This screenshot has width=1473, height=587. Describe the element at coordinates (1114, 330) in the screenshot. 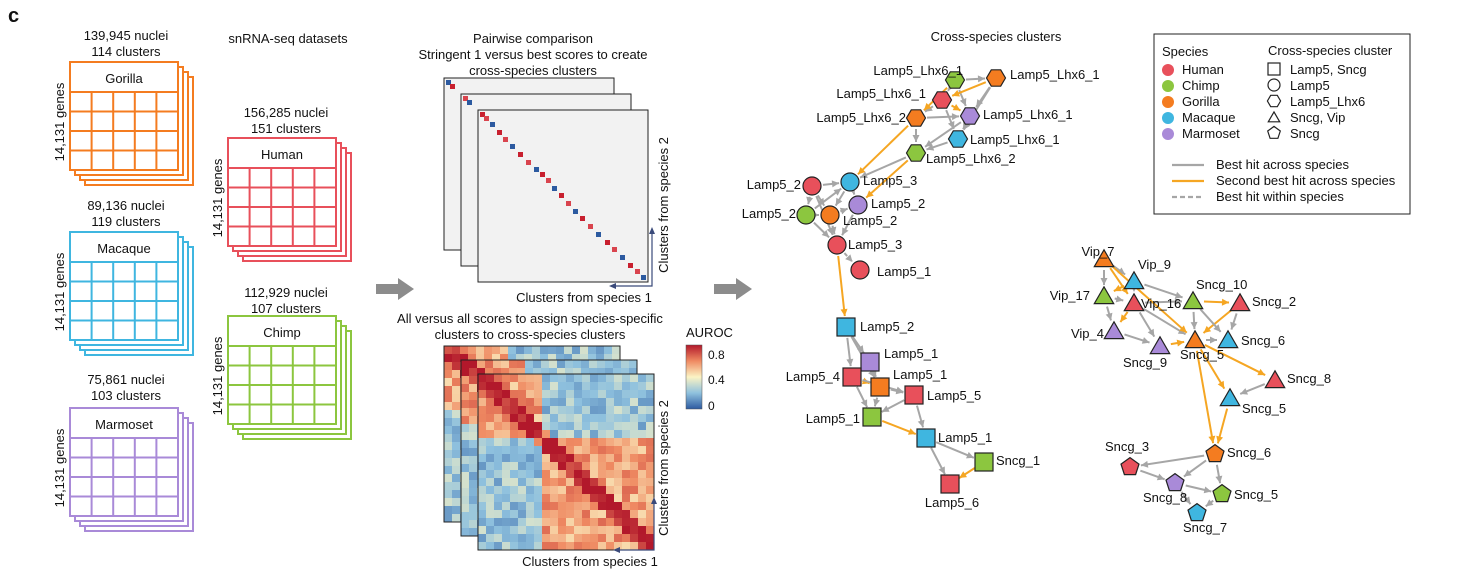

I see `triangle-marker` at that location.